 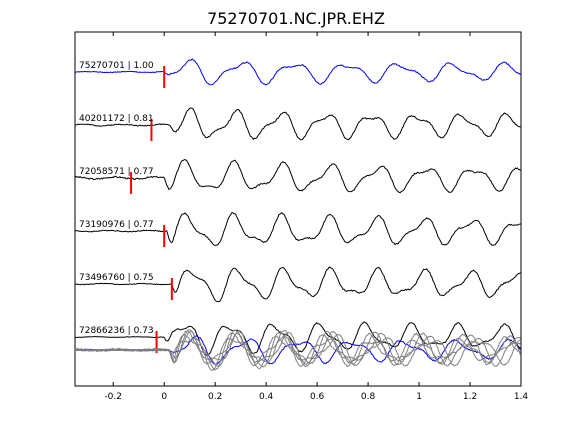 What do you see at coordinates (116, 331) in the screenshot?
I see `trace-label: 72866236 | 0.73` at bounding box center [116, 331].